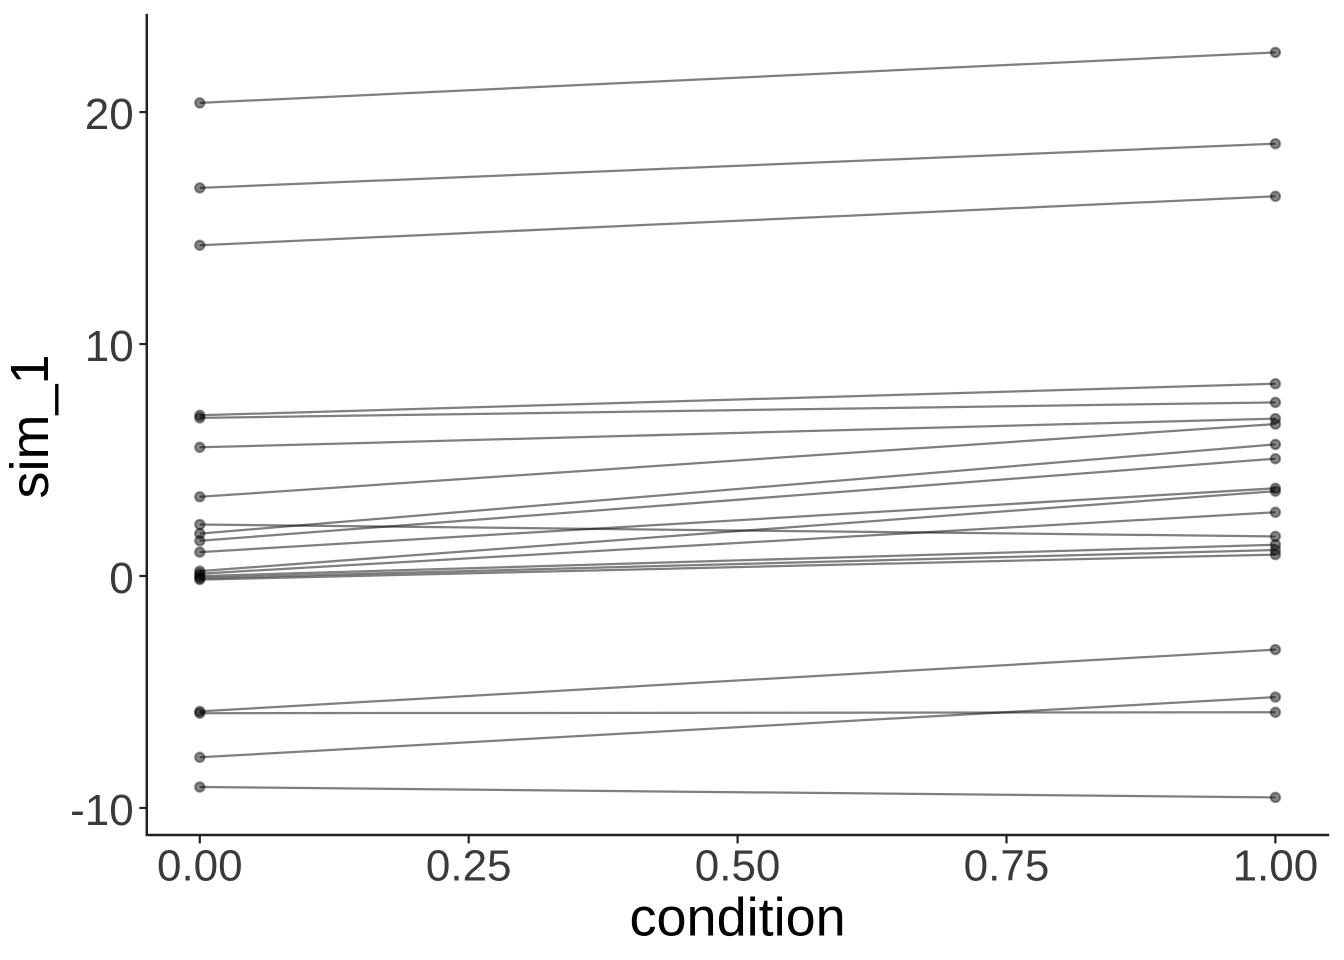 This screenshot has width=1344, height=960. I want to click on svg-text: 1.00, so click(1276, 866).